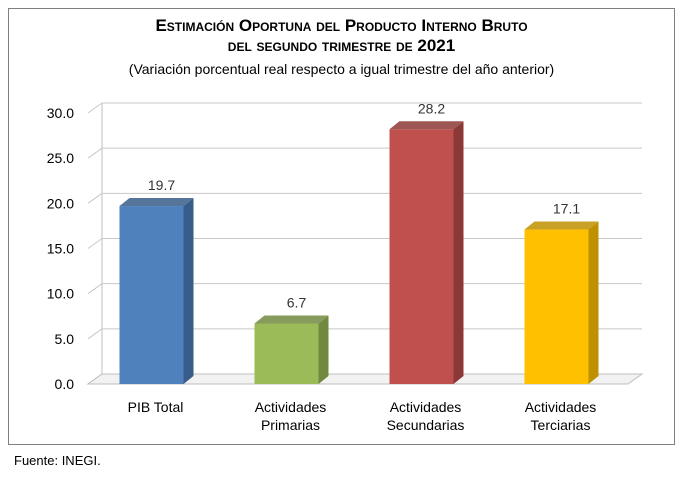 This screenshot has width=683, height=482. What do you see at coordinates (341, 45) in the screenshot?
I see `chart-title-line2: del segundo trimestre de 2021` at bounding box center [341, 45].